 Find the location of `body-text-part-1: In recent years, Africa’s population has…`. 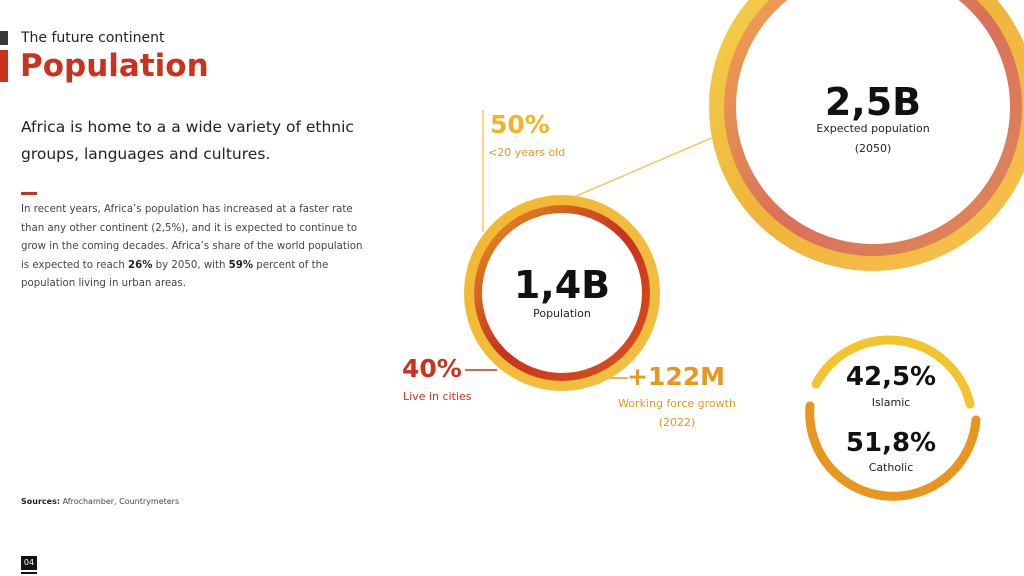

body-text-part-1: In recent years, Africa’s population has… is located at coordinates (192, 237).